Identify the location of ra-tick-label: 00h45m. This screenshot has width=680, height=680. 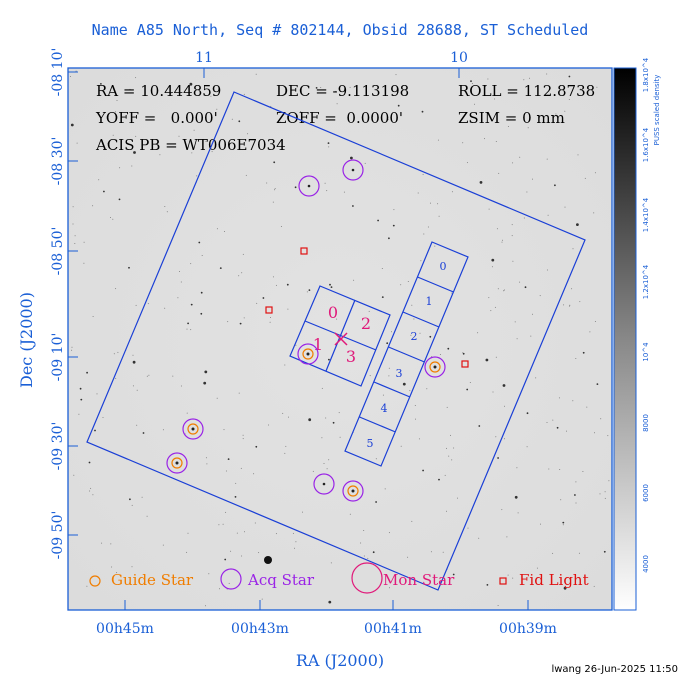
(125, 629).